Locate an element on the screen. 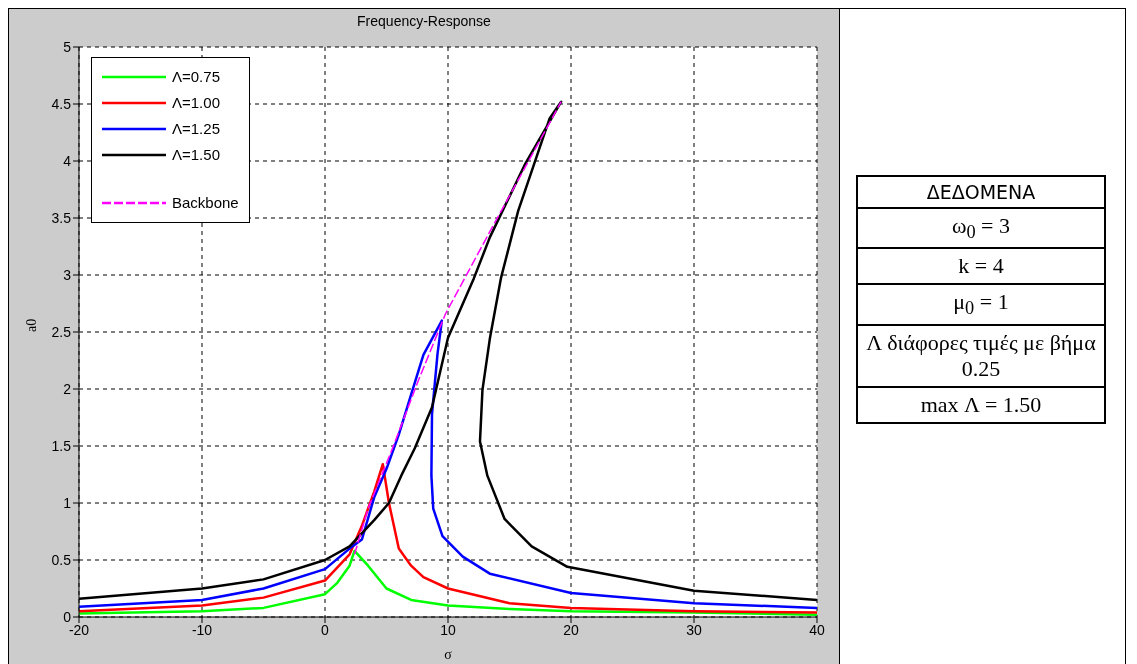  y-tick-label: 1.5 is located at coordinates (61, 445).